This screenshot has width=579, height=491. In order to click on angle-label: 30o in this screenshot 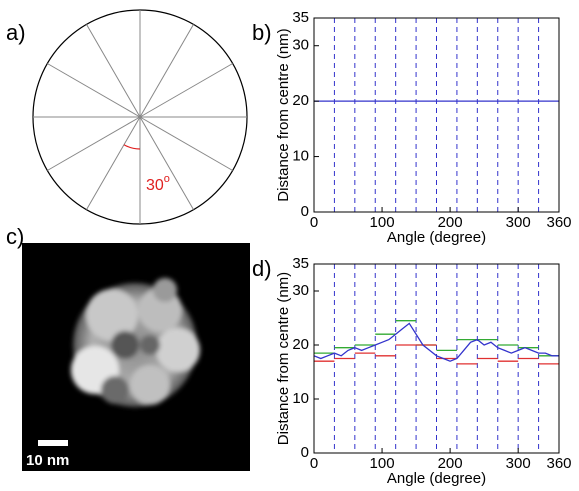, I will do `click(158, 183)`.